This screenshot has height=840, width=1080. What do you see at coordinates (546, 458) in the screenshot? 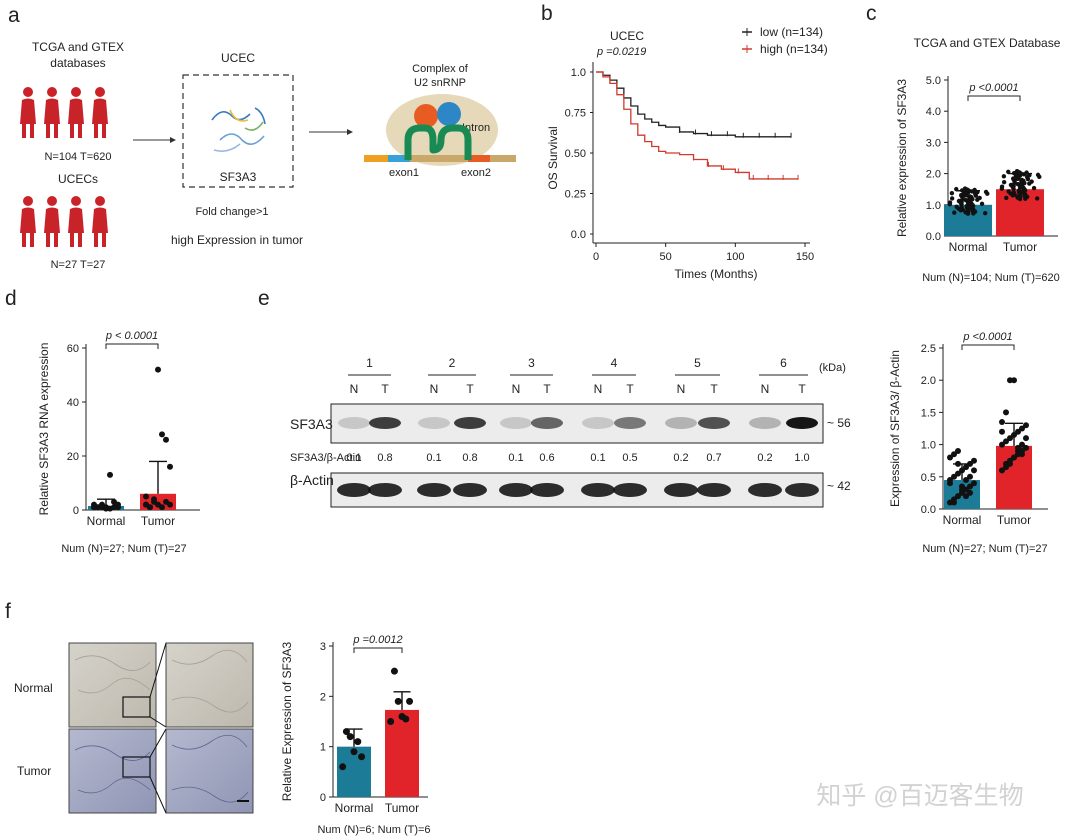
I see `ratio-value: 0.6` at bounding box center [546, 458].